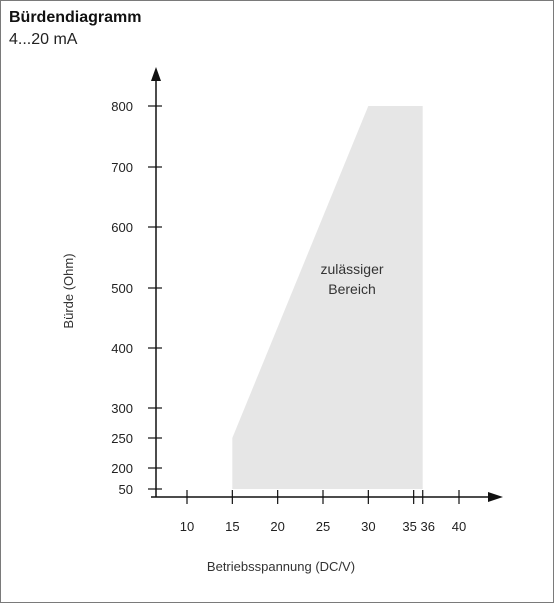 The height and width of the screenshot is (606, 557). I want to click on x-axis-label: Betriebsspannung (DC/V), so click(281, 566).